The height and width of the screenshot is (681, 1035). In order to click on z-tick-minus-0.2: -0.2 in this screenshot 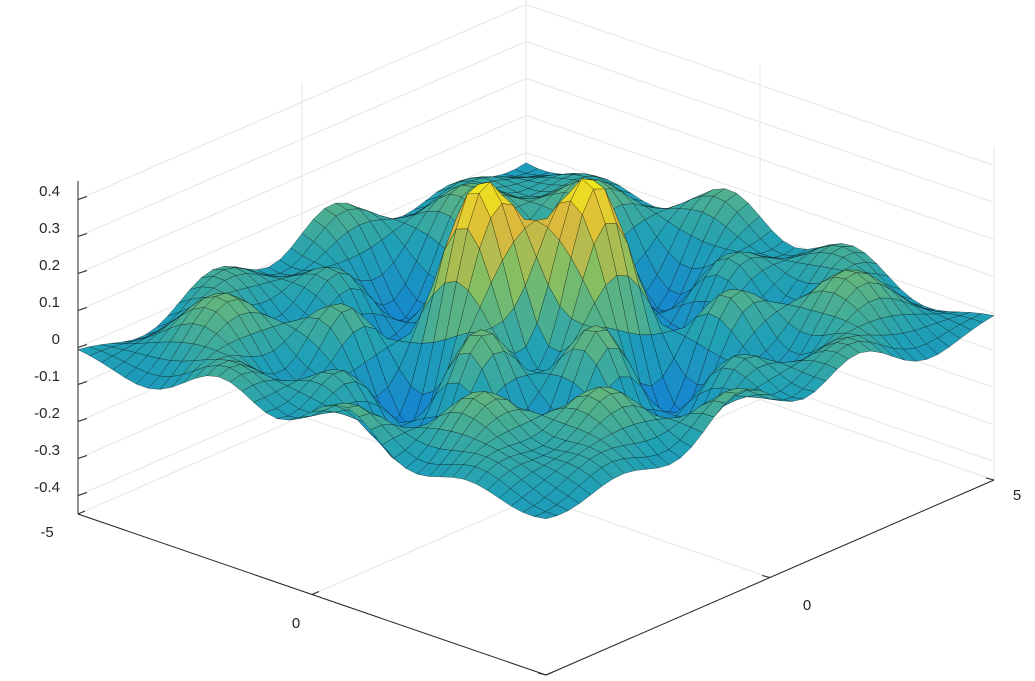, I will do `click(47, 413)`.